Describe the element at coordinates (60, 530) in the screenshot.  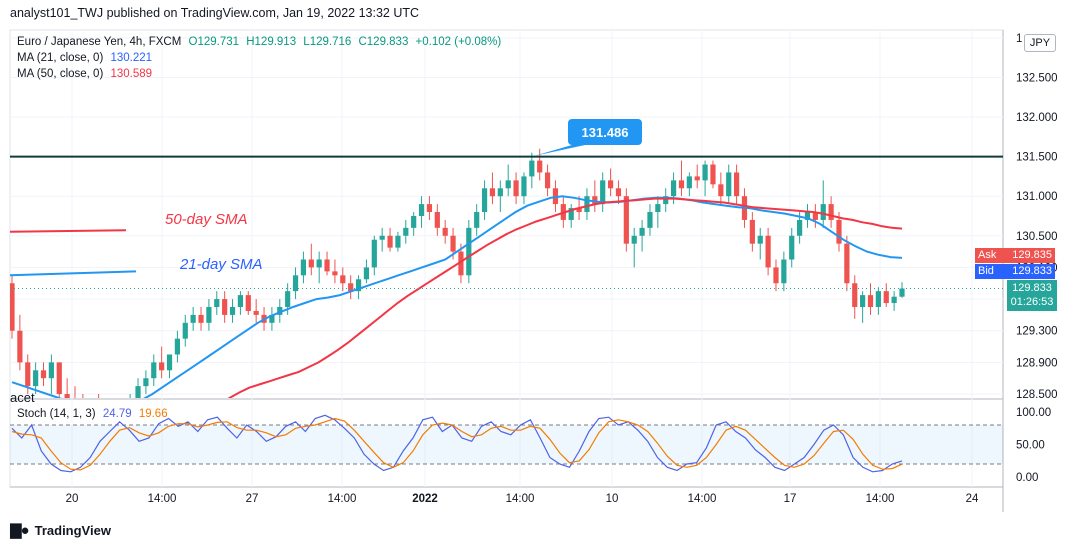
I see `footer-brand: ▇● TradingView` at that location.